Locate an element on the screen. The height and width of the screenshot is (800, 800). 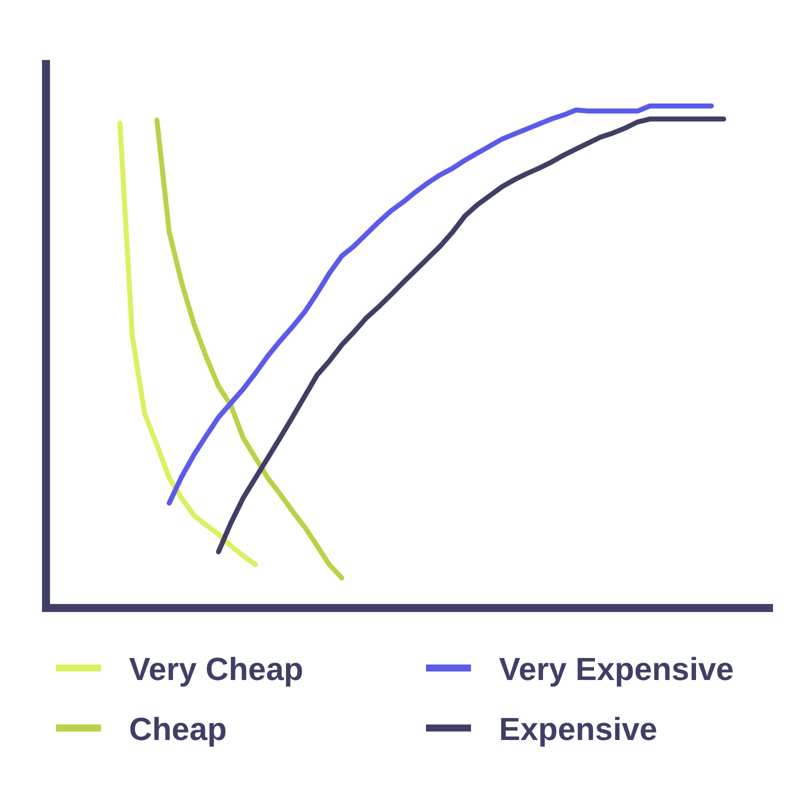
legend-label: Cheap is located at coordinates (178, 729).